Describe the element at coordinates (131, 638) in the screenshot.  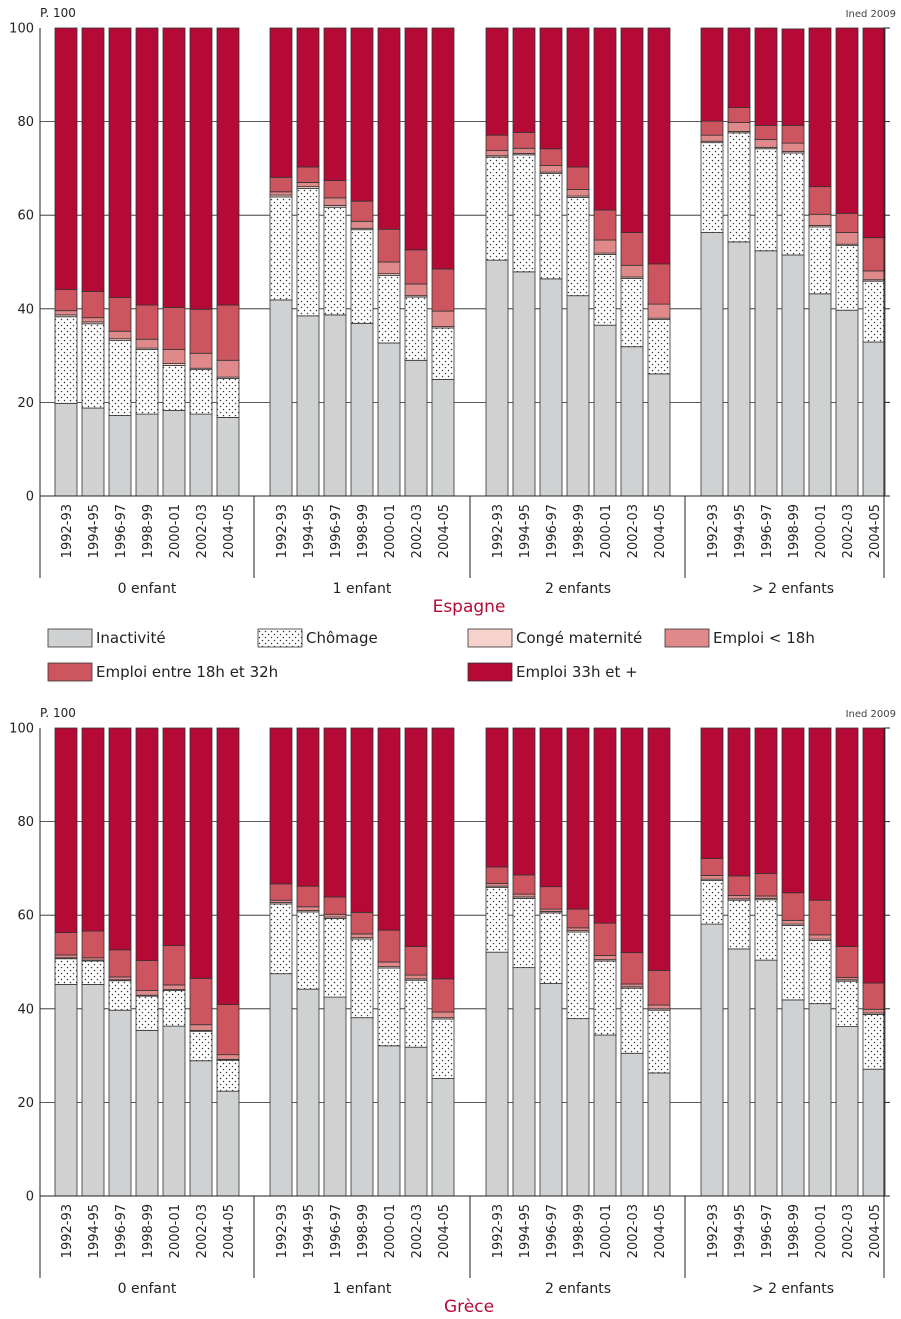
I see `legend-label: Inactivité` at that location.